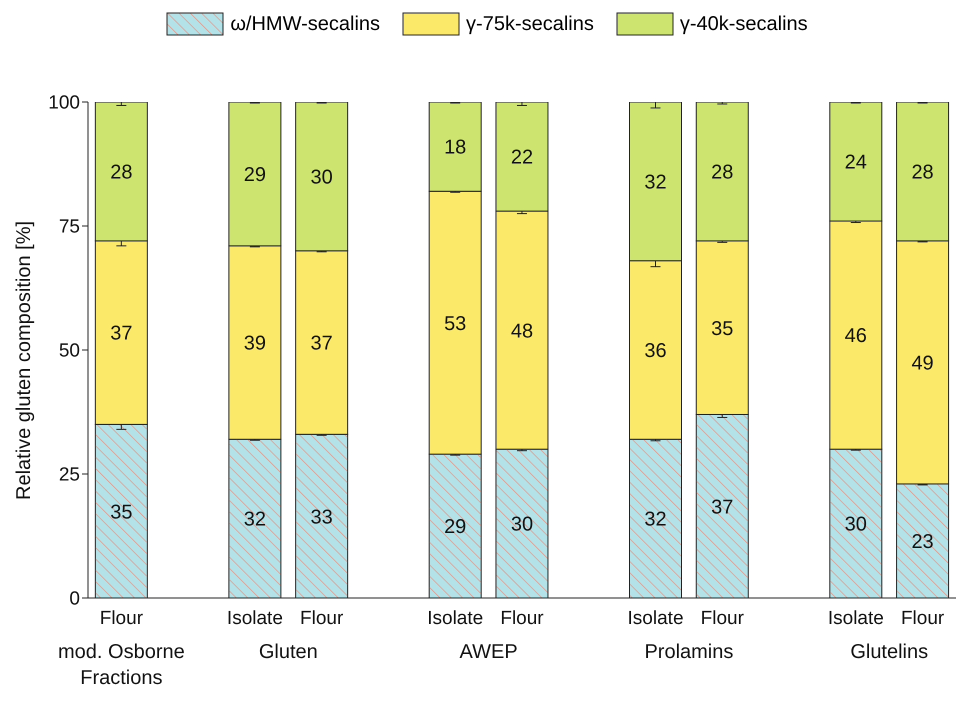 The width and height of the screenshot is (974, 716). Describe the element at coordinates (455, 147) in the screenshot. I see `data-label: 18` at that location.